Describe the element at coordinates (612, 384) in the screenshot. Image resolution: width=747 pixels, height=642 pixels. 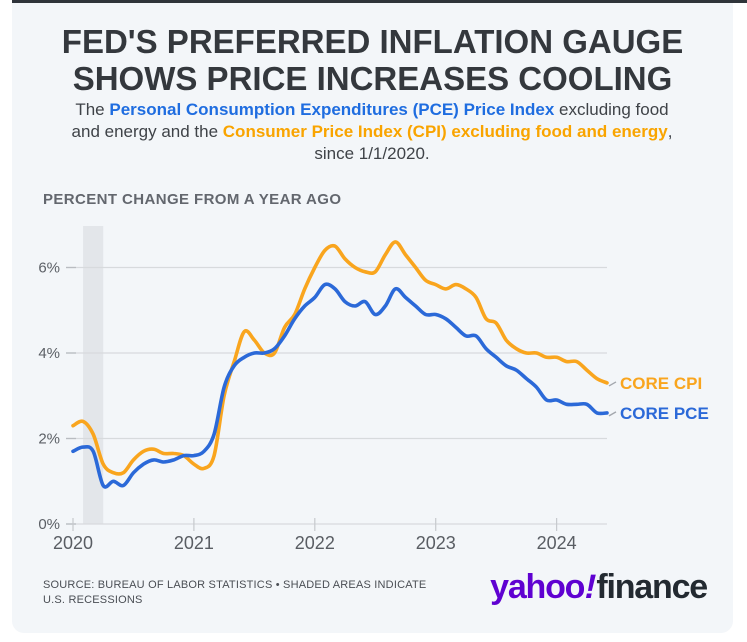
I see `core-cpi-label-connector` at that location.